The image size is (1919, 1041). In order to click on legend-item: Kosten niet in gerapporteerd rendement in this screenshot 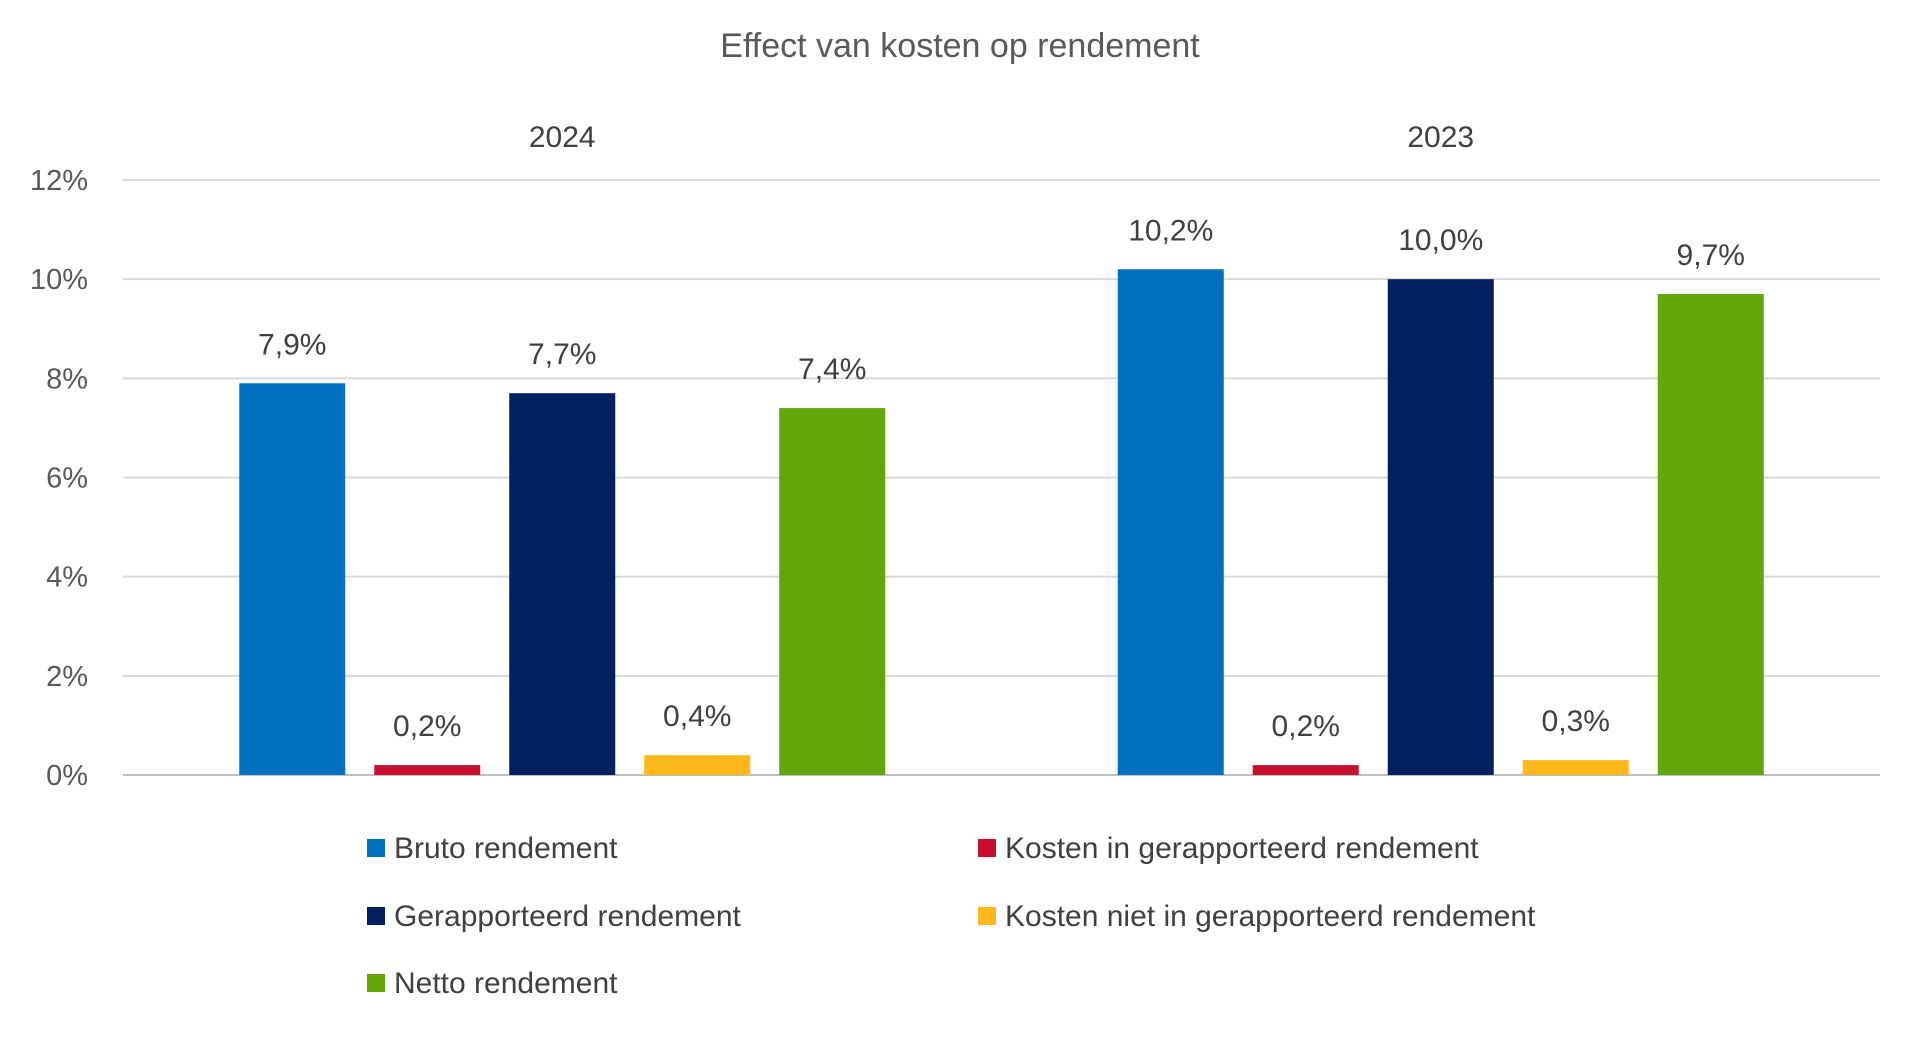, I will do `click(1257, 916)`.